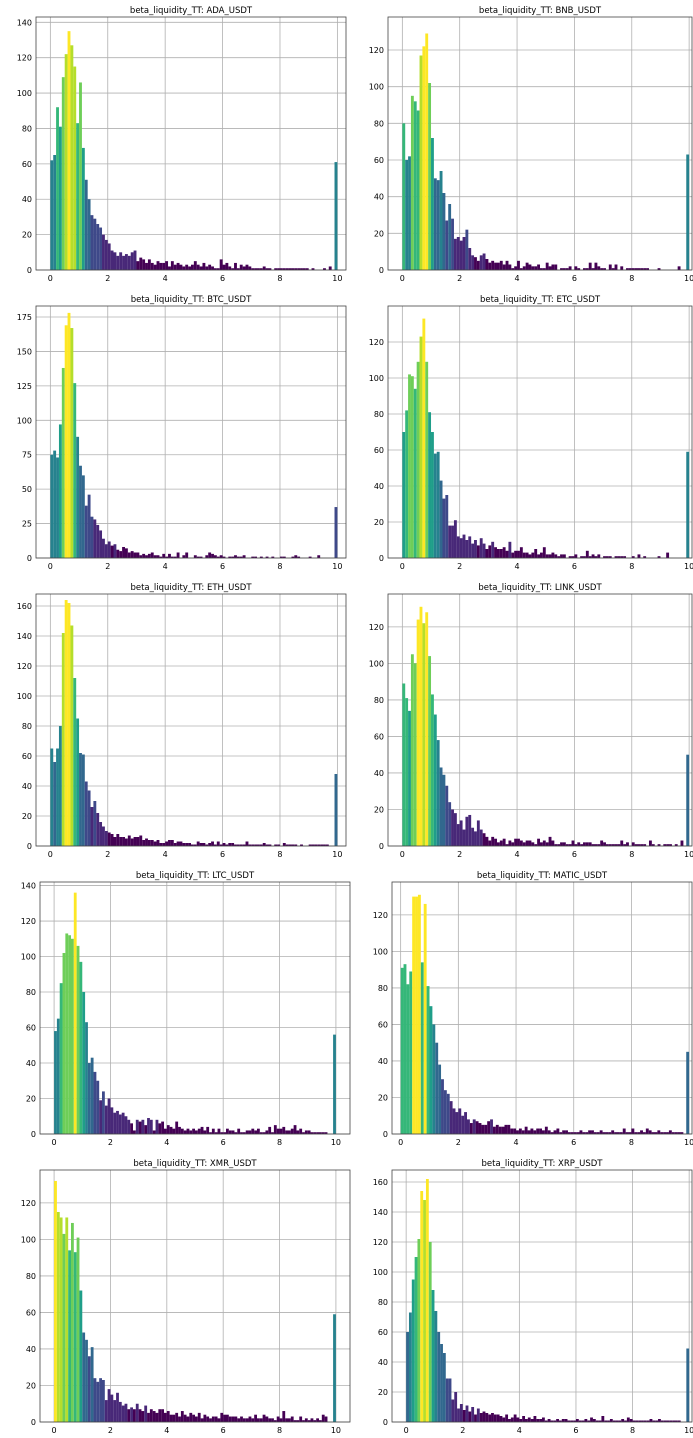 The image size is (693, 1438). I want to click on y-tick-label: 40, so click(31, 1063).